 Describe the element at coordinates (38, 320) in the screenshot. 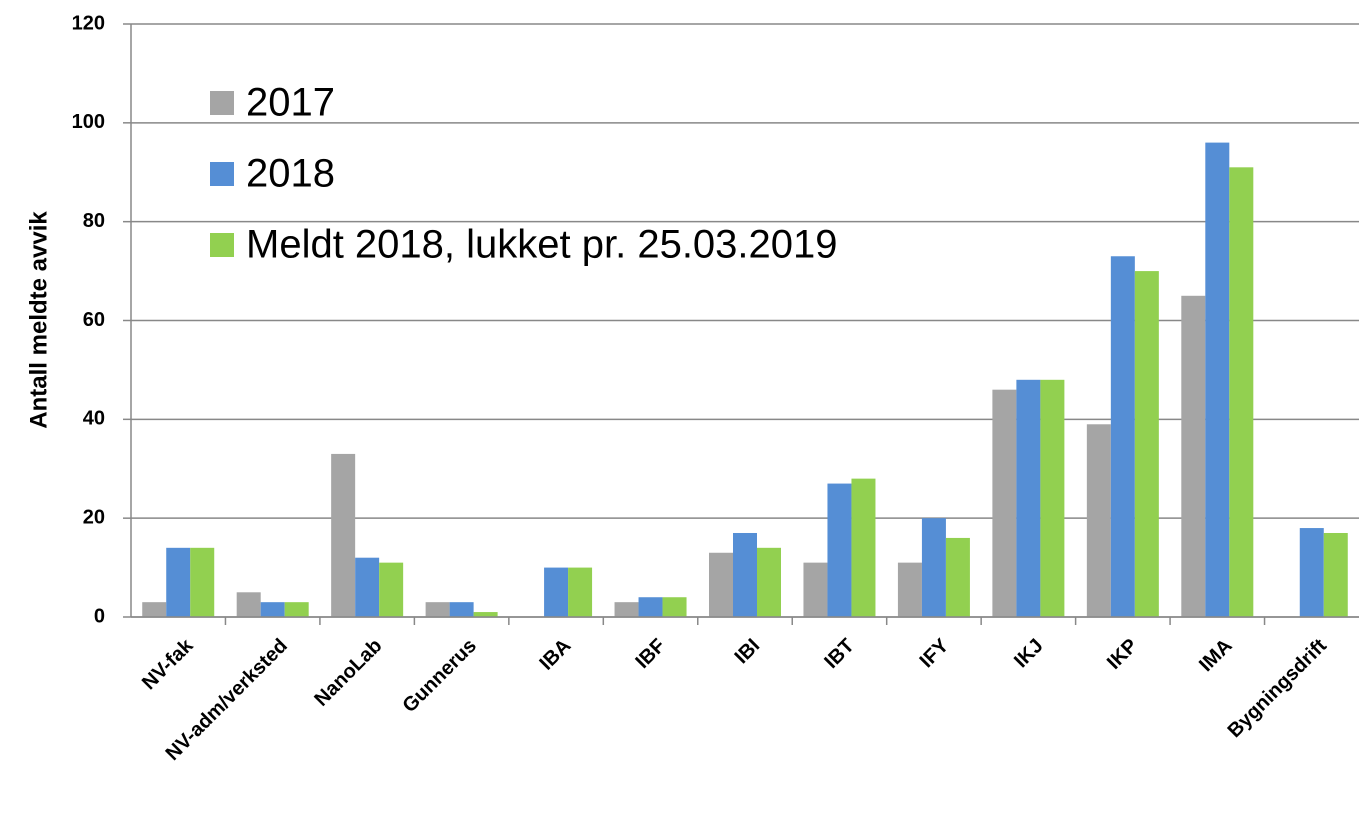

I see `y-axis-title: Antall meldte avvik` at that location.